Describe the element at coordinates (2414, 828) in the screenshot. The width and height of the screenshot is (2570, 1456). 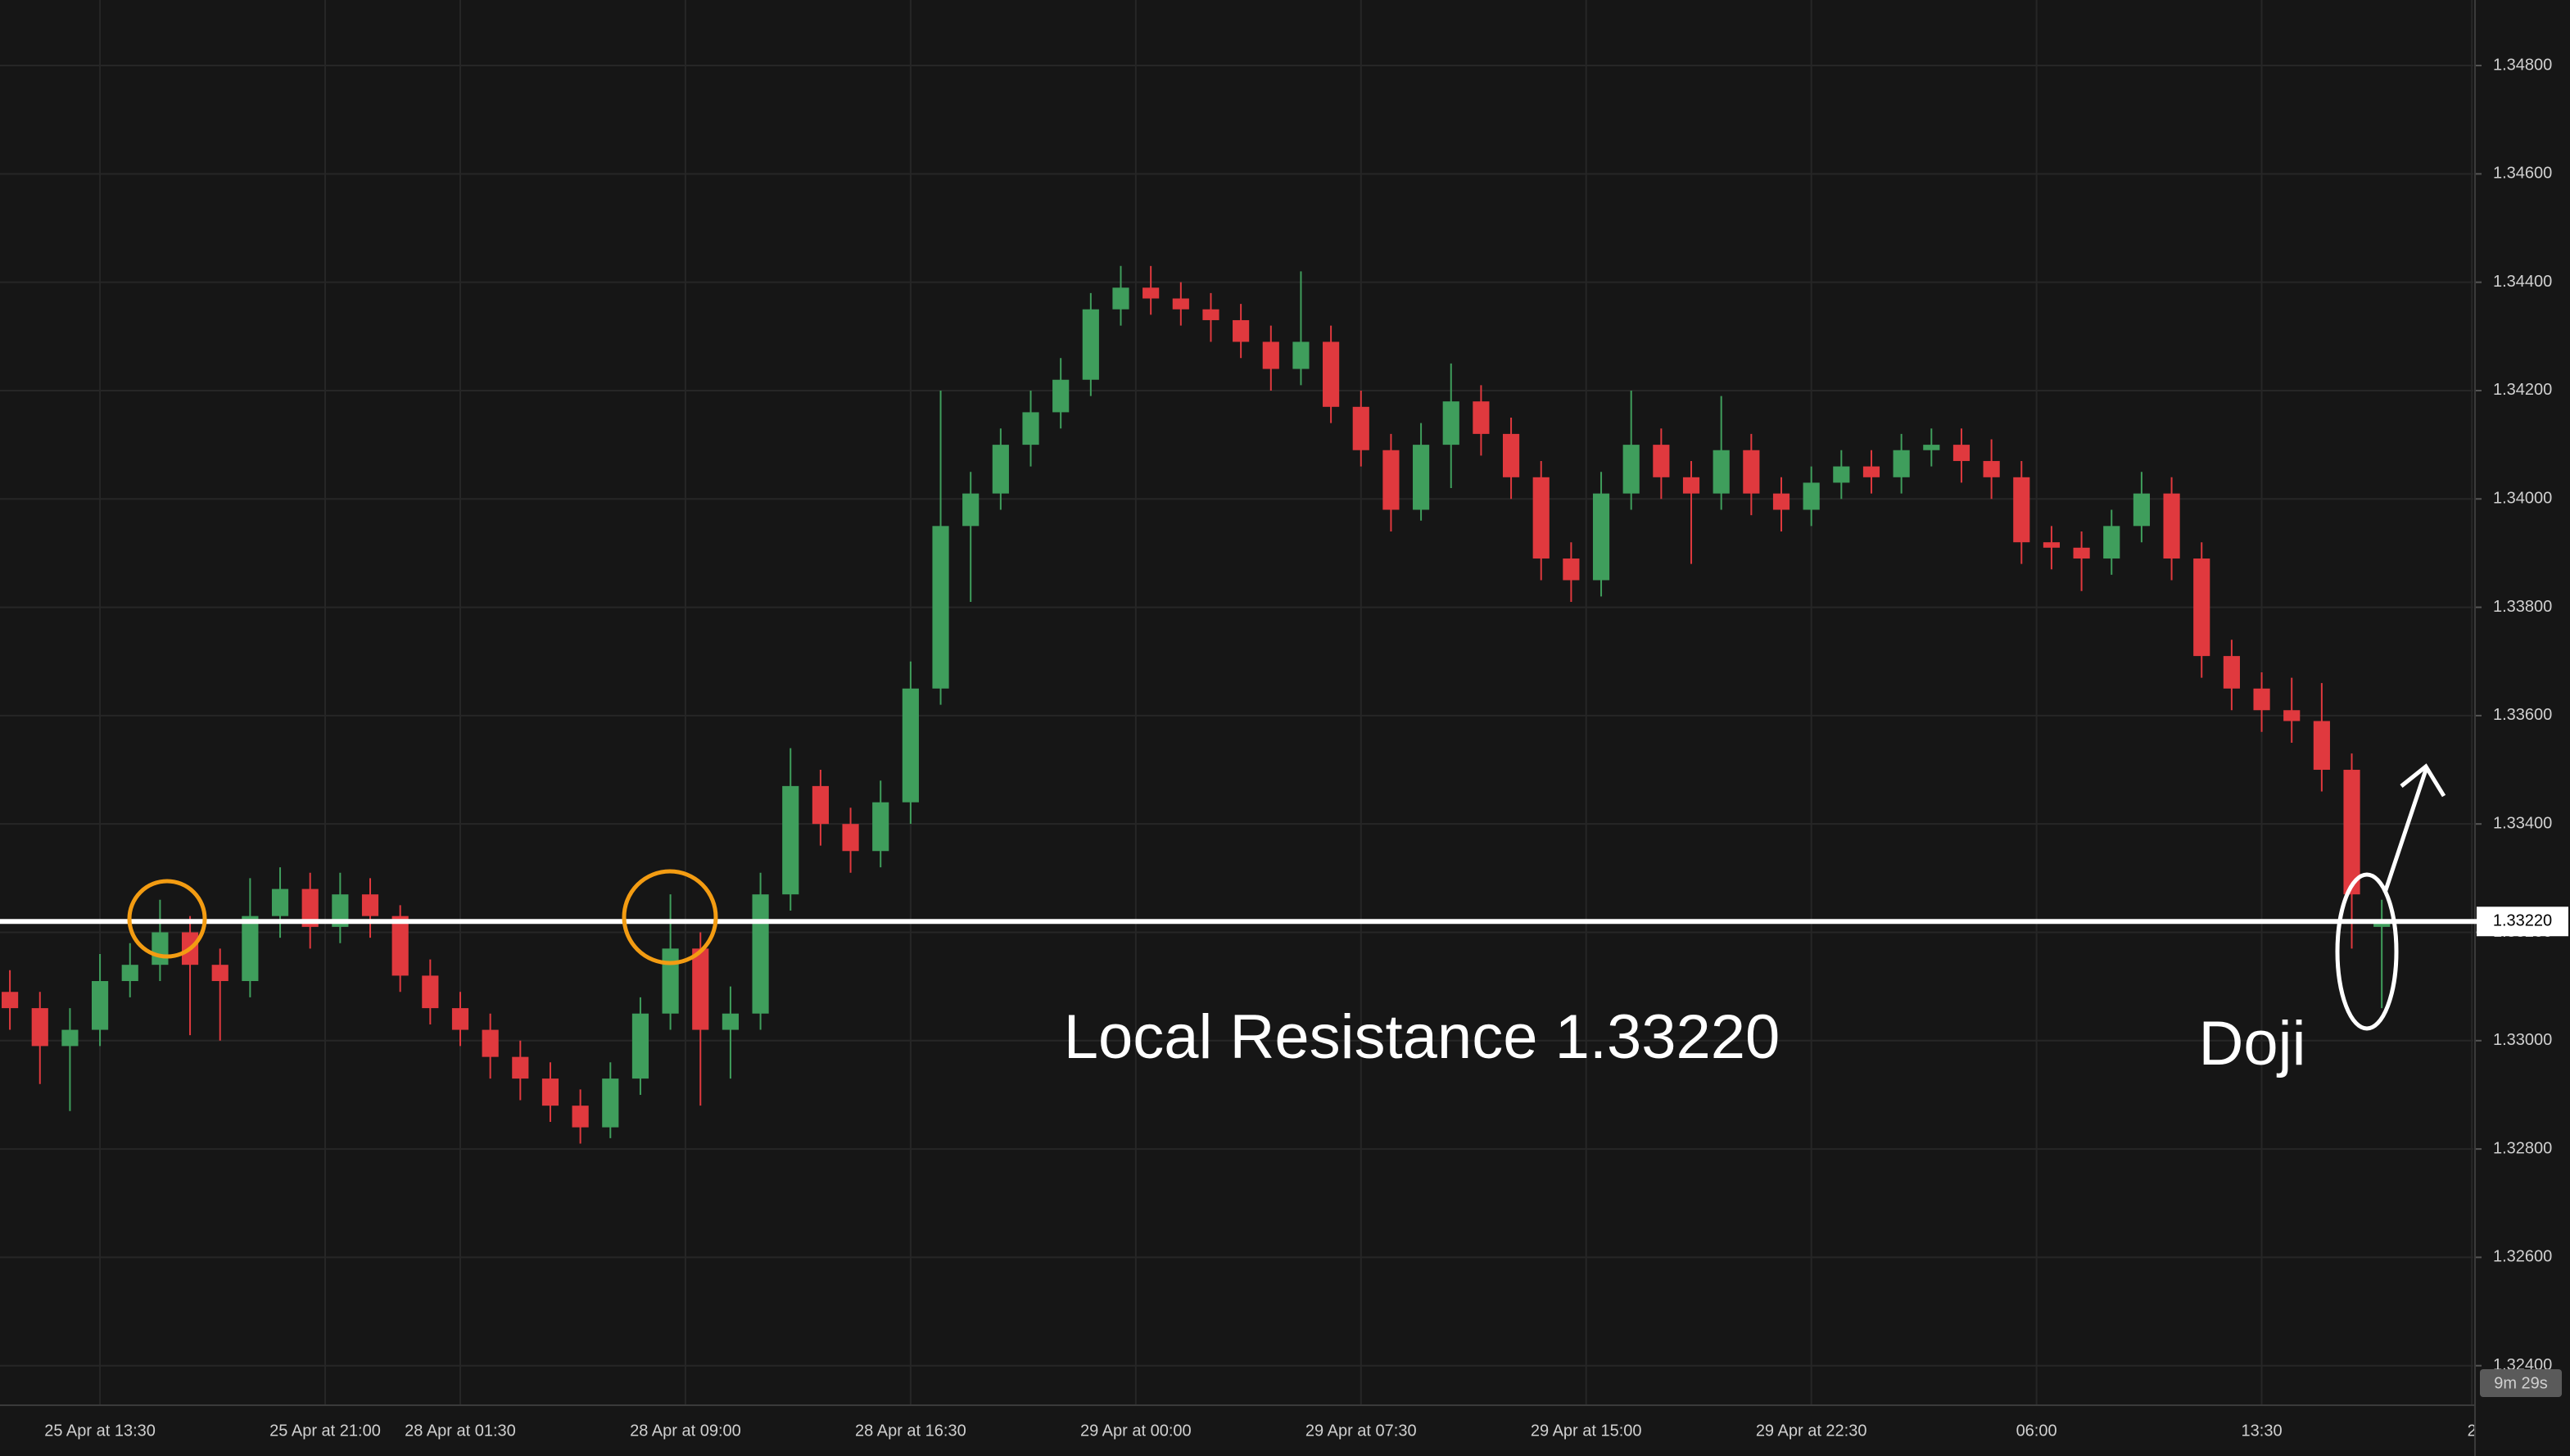
I see `arrow` at that location.